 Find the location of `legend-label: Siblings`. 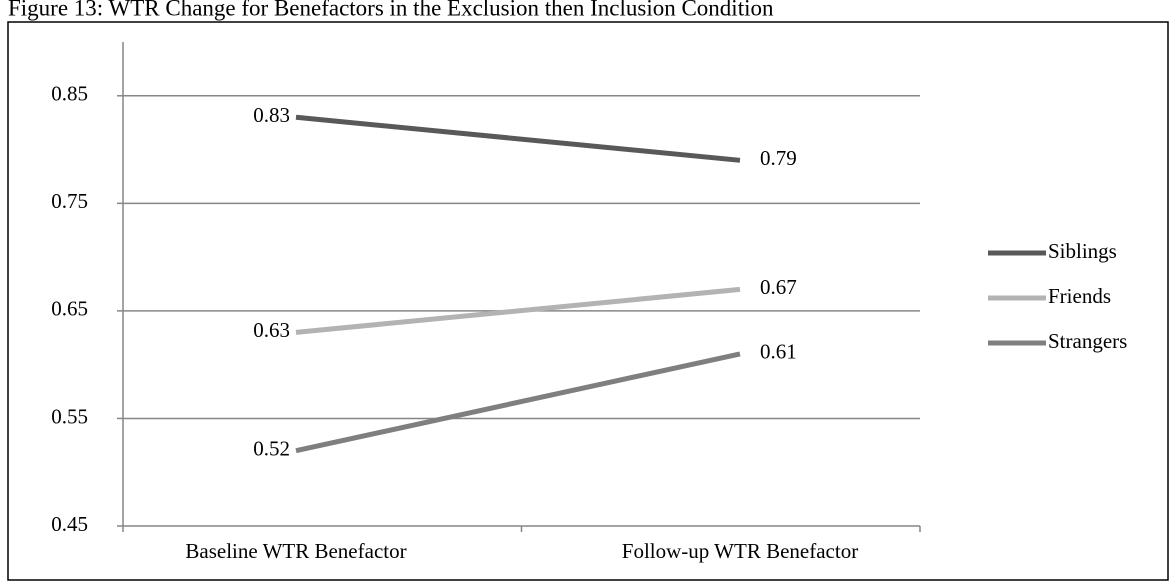

legend-label: Siblings is located at coordinates (1082, 251).